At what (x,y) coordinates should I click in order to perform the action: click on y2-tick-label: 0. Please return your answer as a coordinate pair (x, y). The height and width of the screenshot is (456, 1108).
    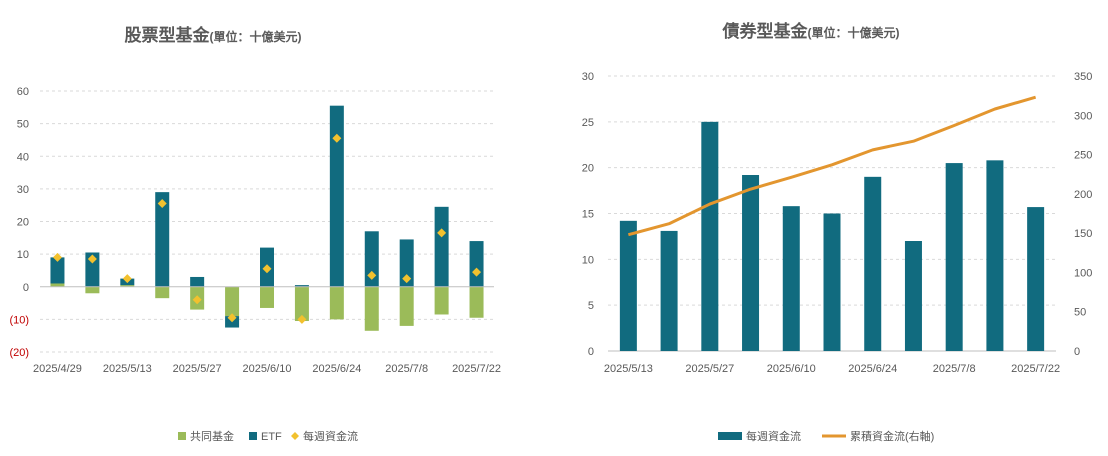
    Looking at the image, I should click on (1077, 352).